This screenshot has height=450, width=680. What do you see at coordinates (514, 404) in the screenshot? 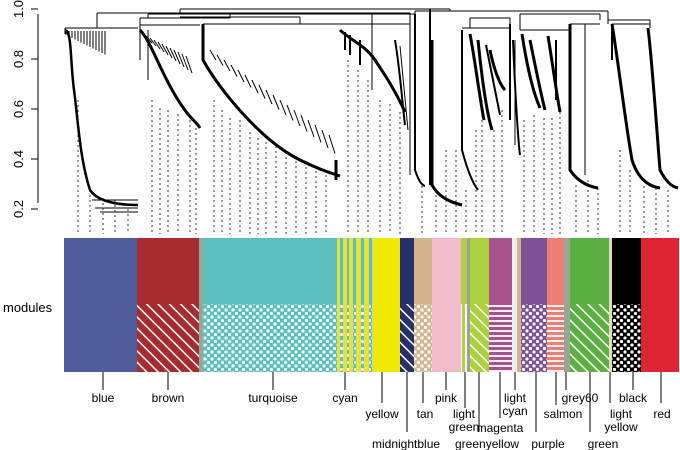
I see `module-label-lightcyan: light cyan` at bounding box center [514, 404].